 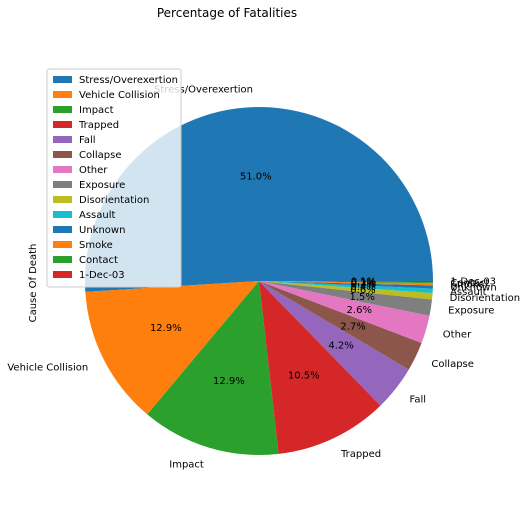 I want to click on pie-slice-disorientation, so click(x=346, y=290).